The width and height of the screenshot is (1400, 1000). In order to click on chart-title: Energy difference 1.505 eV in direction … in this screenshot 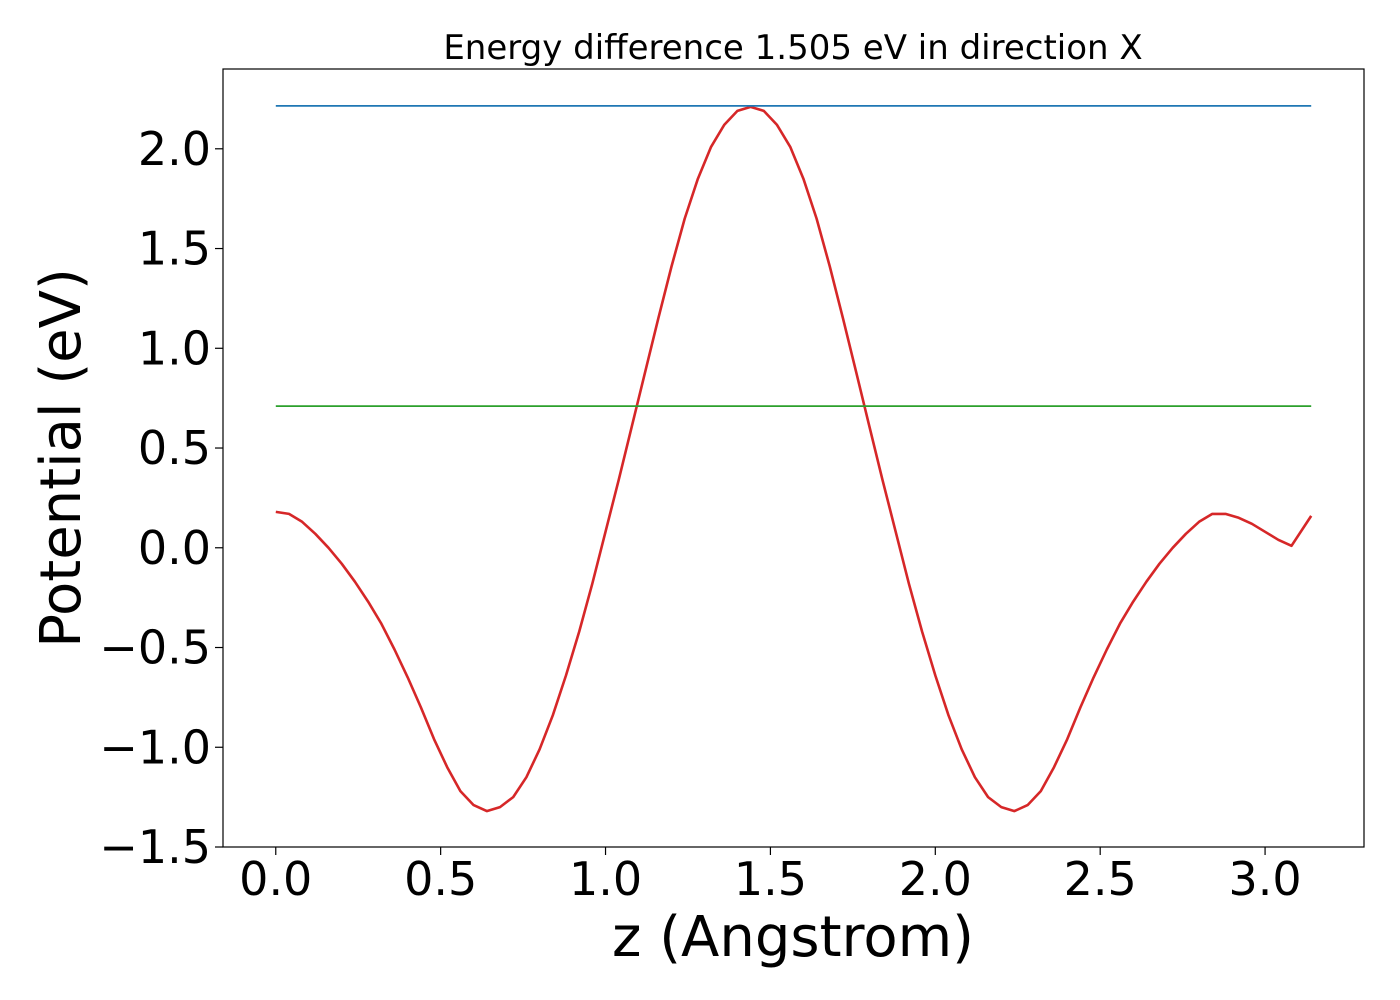, I will do `click(792, 48)`.